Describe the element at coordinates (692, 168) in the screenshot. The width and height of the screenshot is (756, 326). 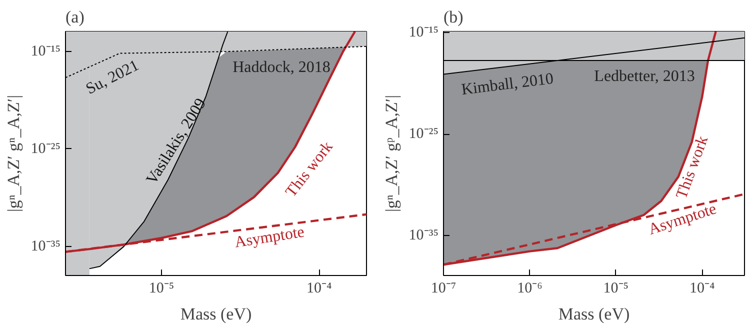
I see `annotation: This work` at that location.